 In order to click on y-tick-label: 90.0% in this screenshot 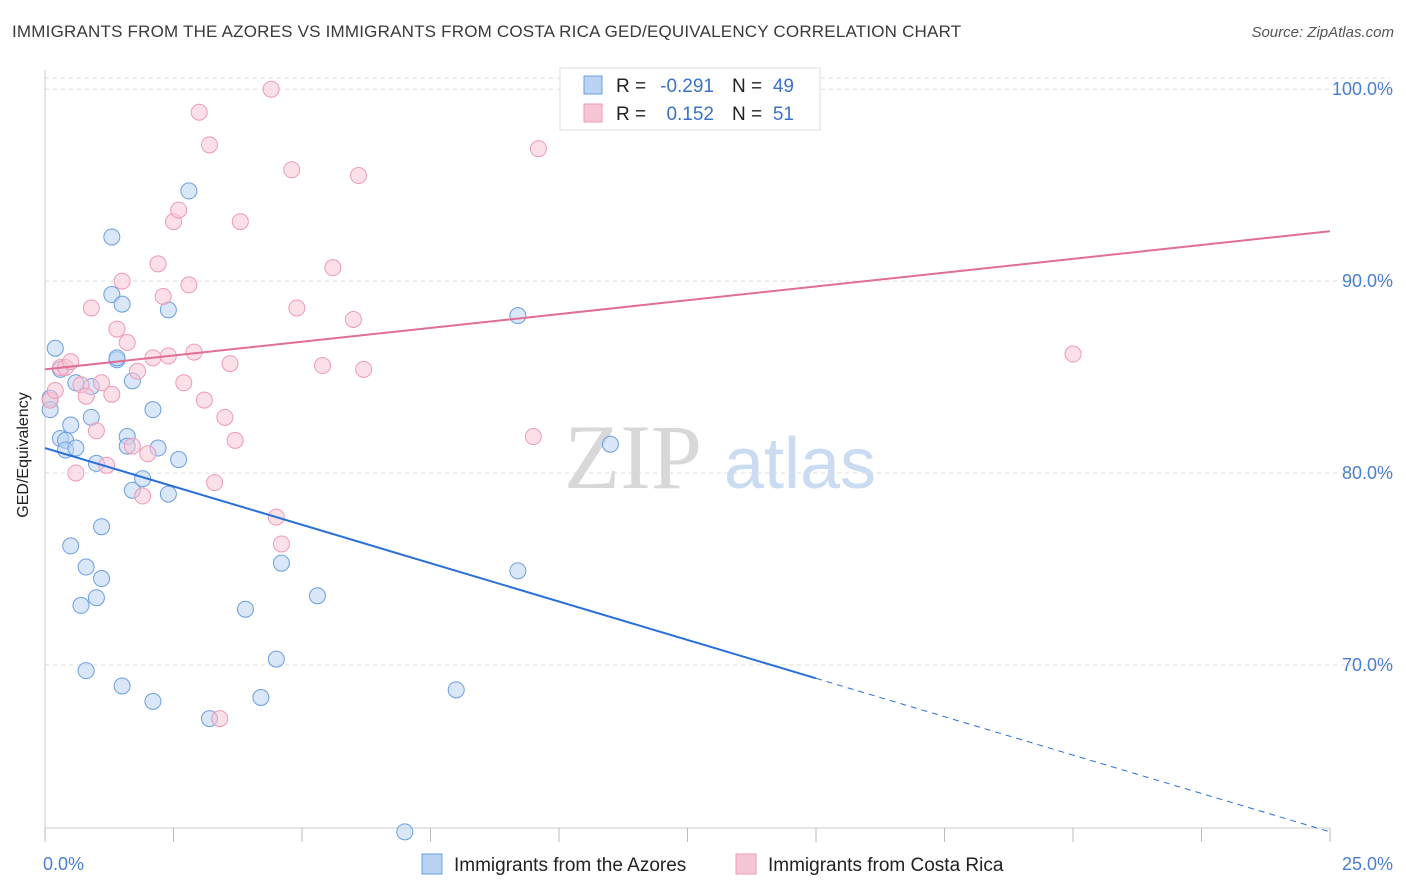, I will do `click(1367, 281)`.